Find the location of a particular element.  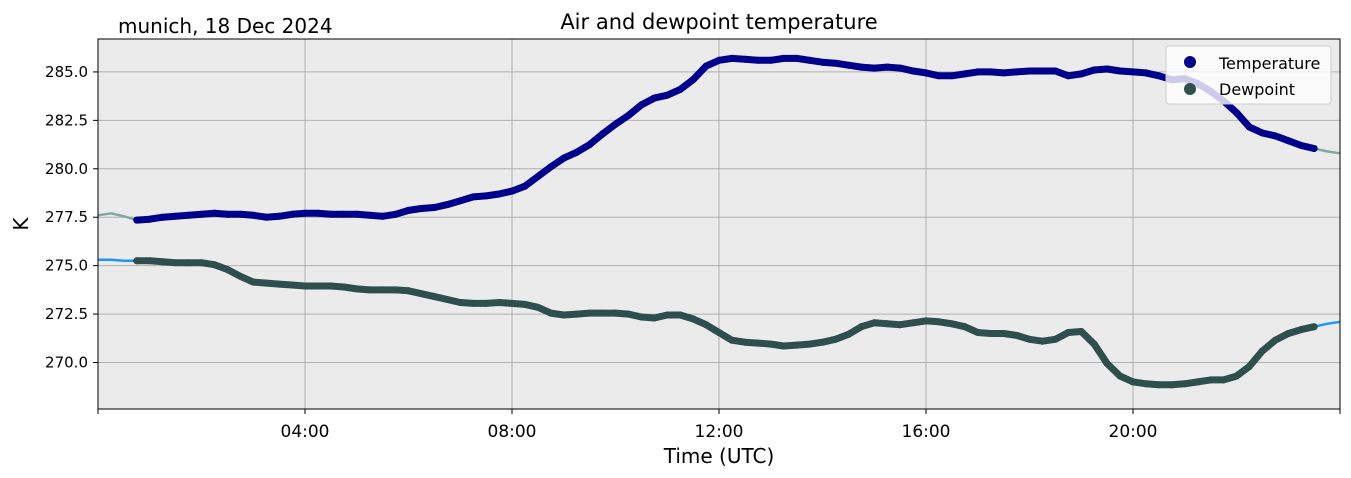

y-axis-label: K is located at coordinates (21, 224).